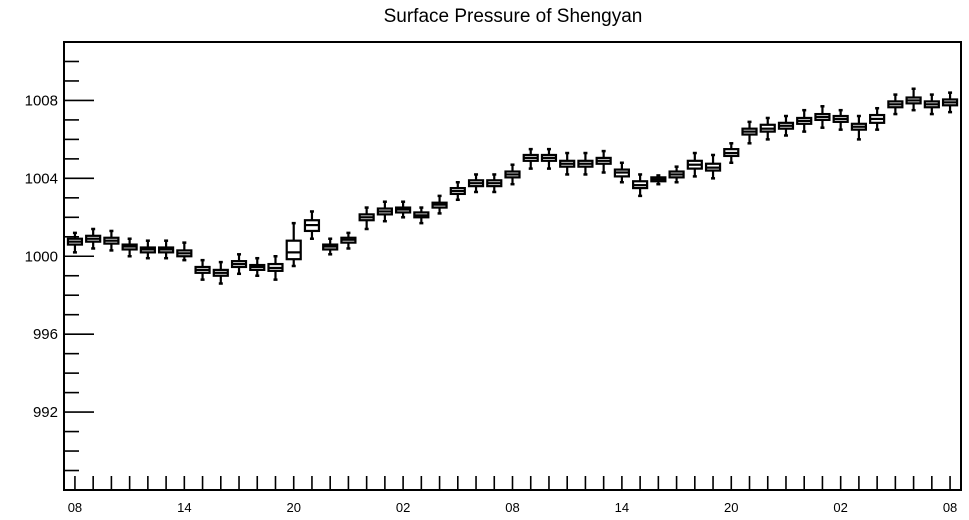 This screenshot has width=969, height=520. Describe the element at coordinates (41, 256) in the screenshot. I see `y-tick-label: 1000` at that location.